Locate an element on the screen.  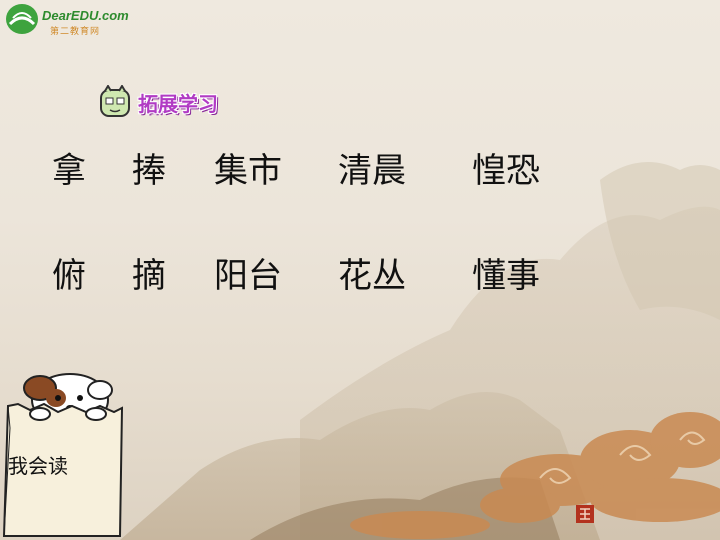
logo-brand: DearEDU.com is located at coordinates (85, 15).